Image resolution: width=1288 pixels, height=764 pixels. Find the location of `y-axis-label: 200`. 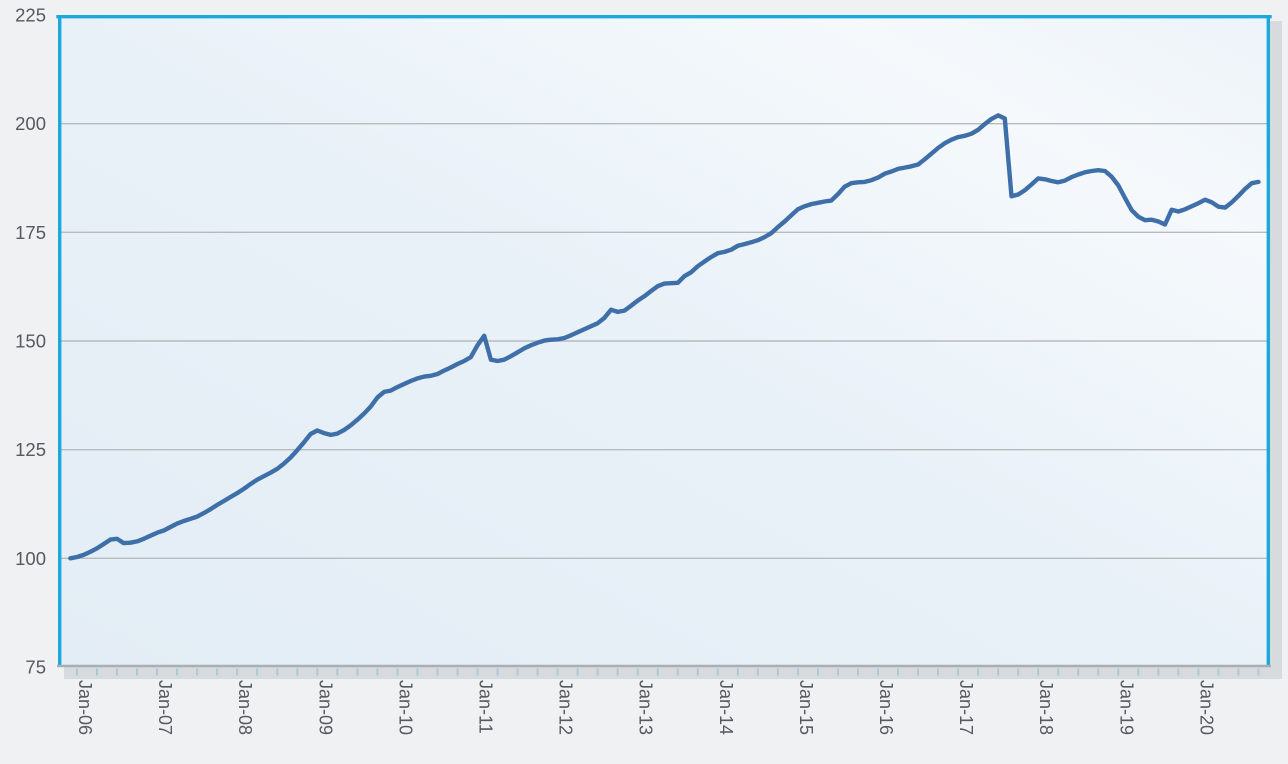

y-axis-label: 200 is located at coordinates (30, 123).